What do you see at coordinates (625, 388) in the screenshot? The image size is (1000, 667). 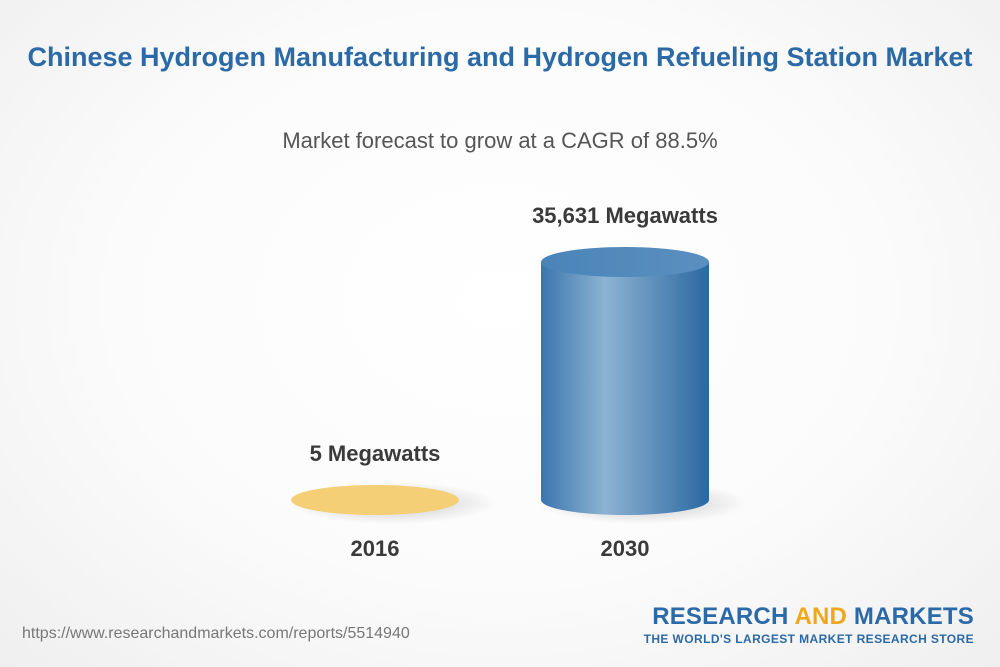 I see `bar-2030` at bounding box center [625, 388].